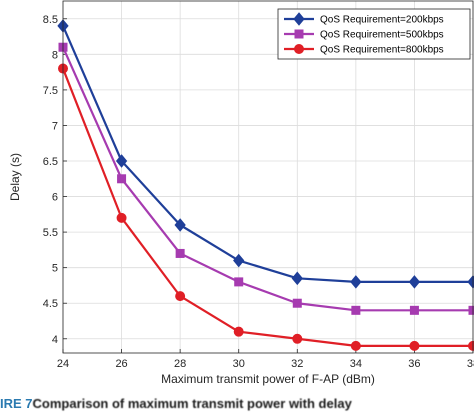  I want to click on x-tick-label: 32, so click(297, 364).